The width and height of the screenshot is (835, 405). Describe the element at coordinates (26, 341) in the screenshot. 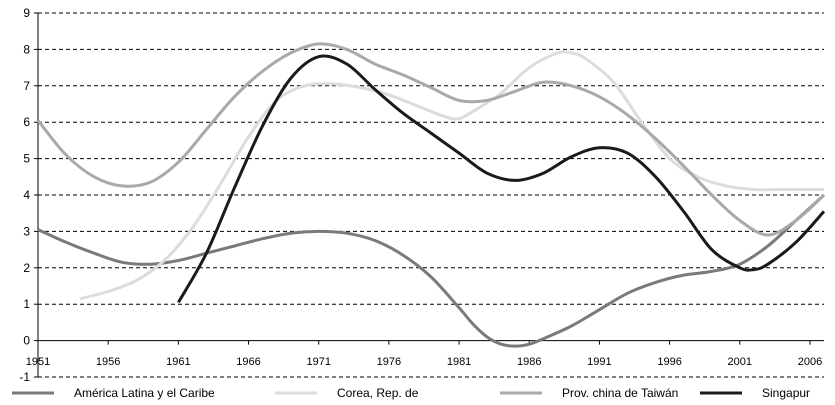

I see `y-tick-label: 0` at that location.